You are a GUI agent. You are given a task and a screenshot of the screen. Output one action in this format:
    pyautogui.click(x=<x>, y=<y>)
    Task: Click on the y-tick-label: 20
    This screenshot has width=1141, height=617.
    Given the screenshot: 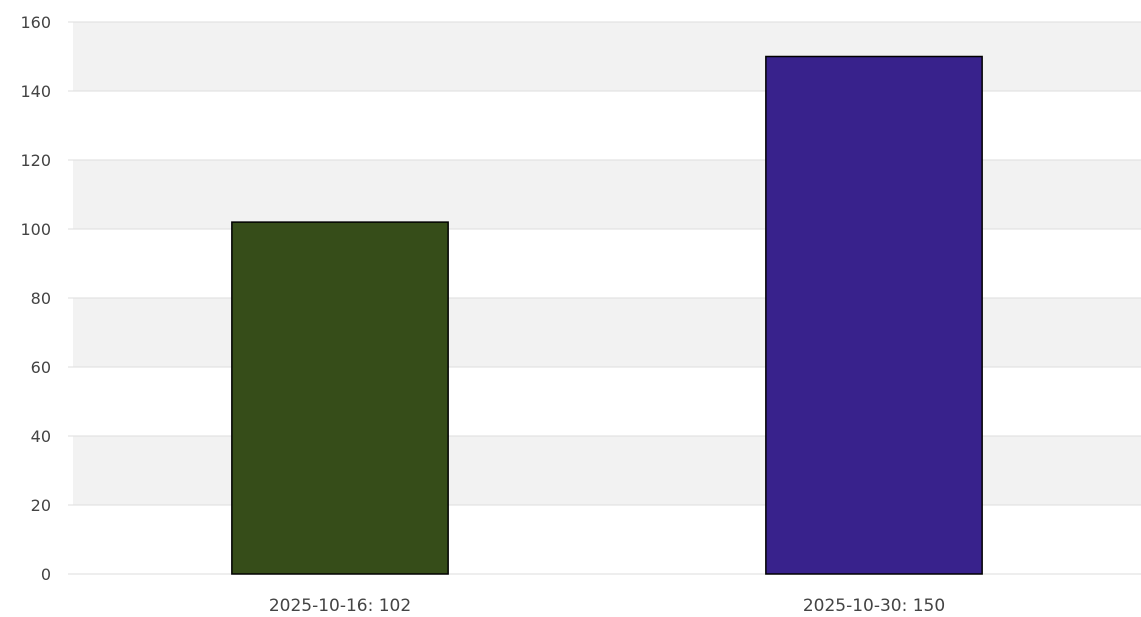 What is the action you would take?
    pyautogui.click(x=41, y=505)
    